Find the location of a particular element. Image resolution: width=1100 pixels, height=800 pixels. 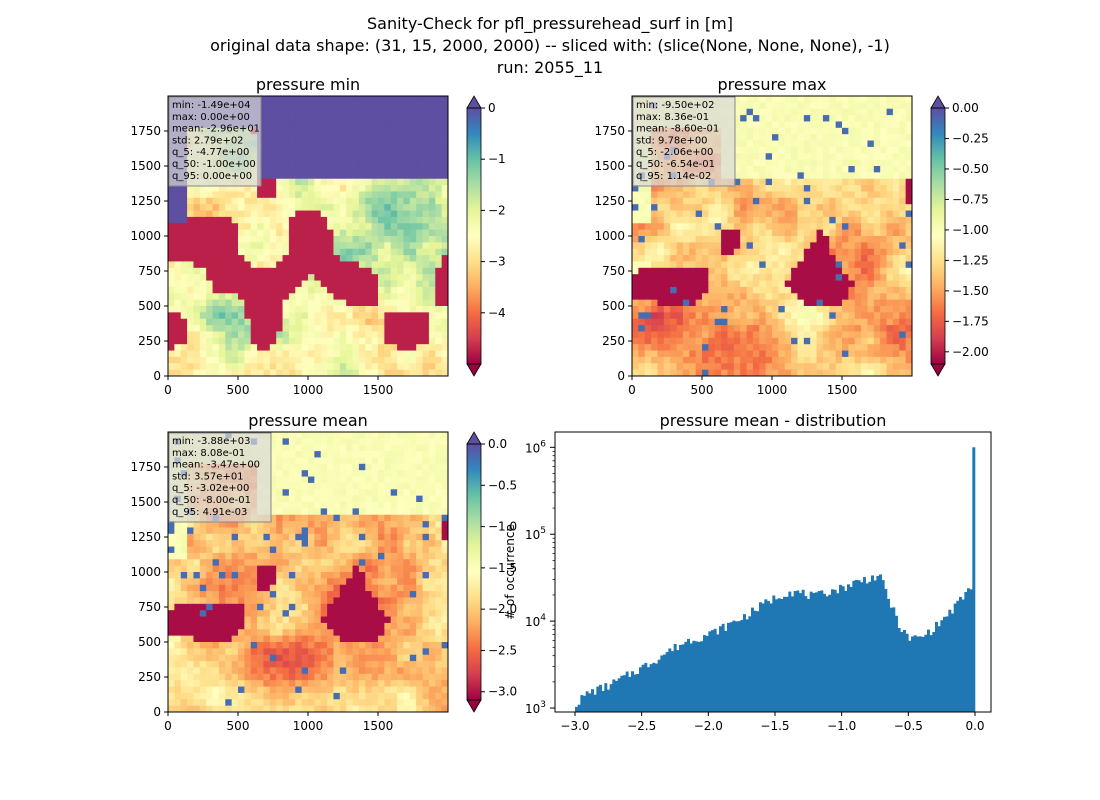

y-tick-label: 1750 is located at coordinates (609, 131).